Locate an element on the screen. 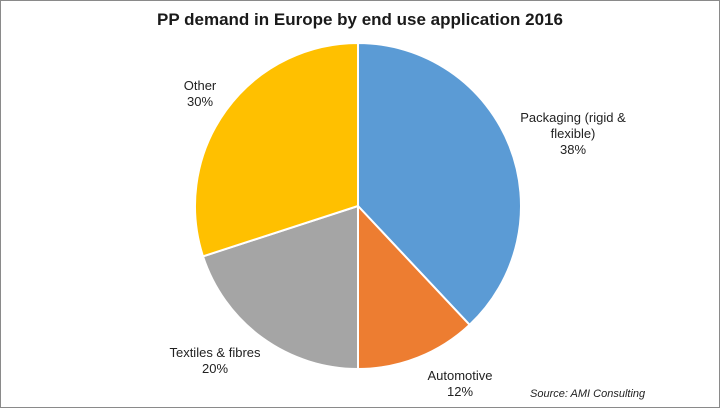  slice-label-automotive: Automotive 12% is located at coordinates (460, 384).